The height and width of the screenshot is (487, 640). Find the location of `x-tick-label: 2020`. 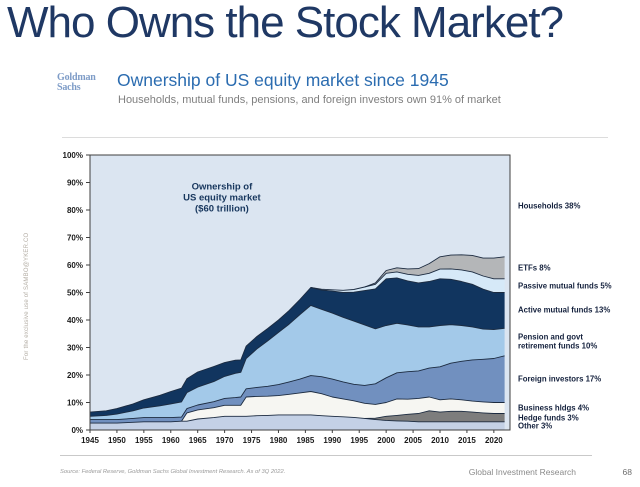

x-tick-label: 2020 is located at coordinates (494, 440).